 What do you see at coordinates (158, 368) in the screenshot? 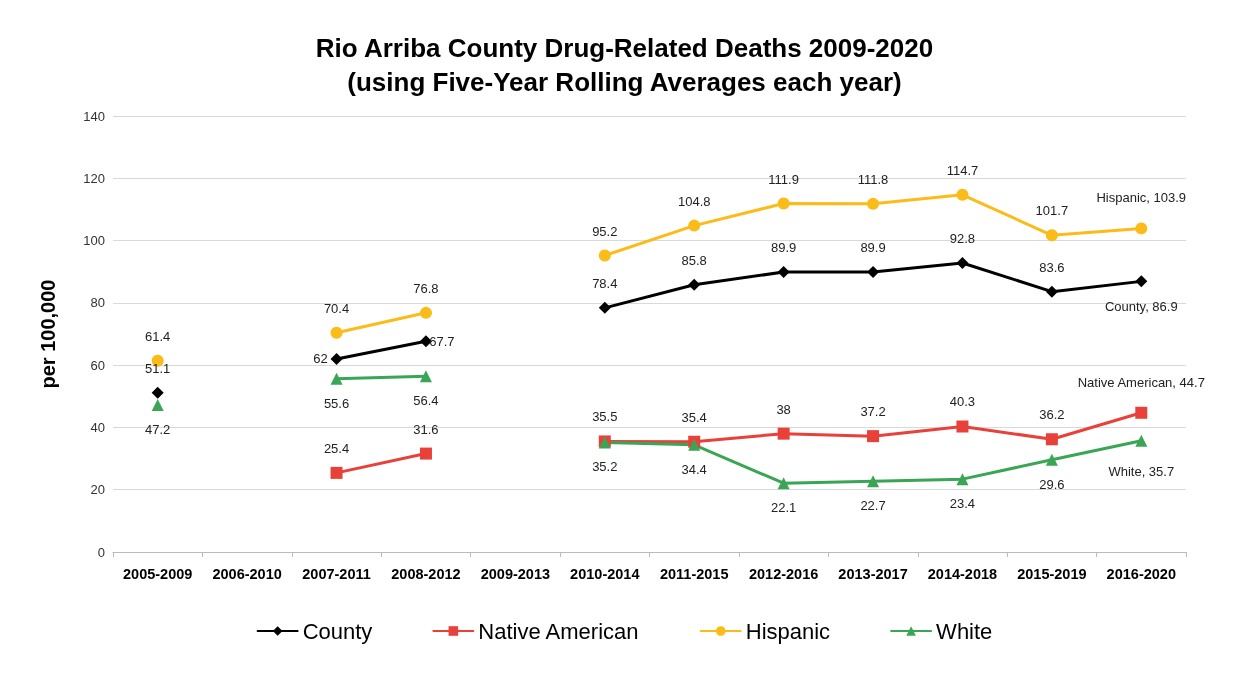
I see `data-label: 51.1` at bounding box center [158, 368].